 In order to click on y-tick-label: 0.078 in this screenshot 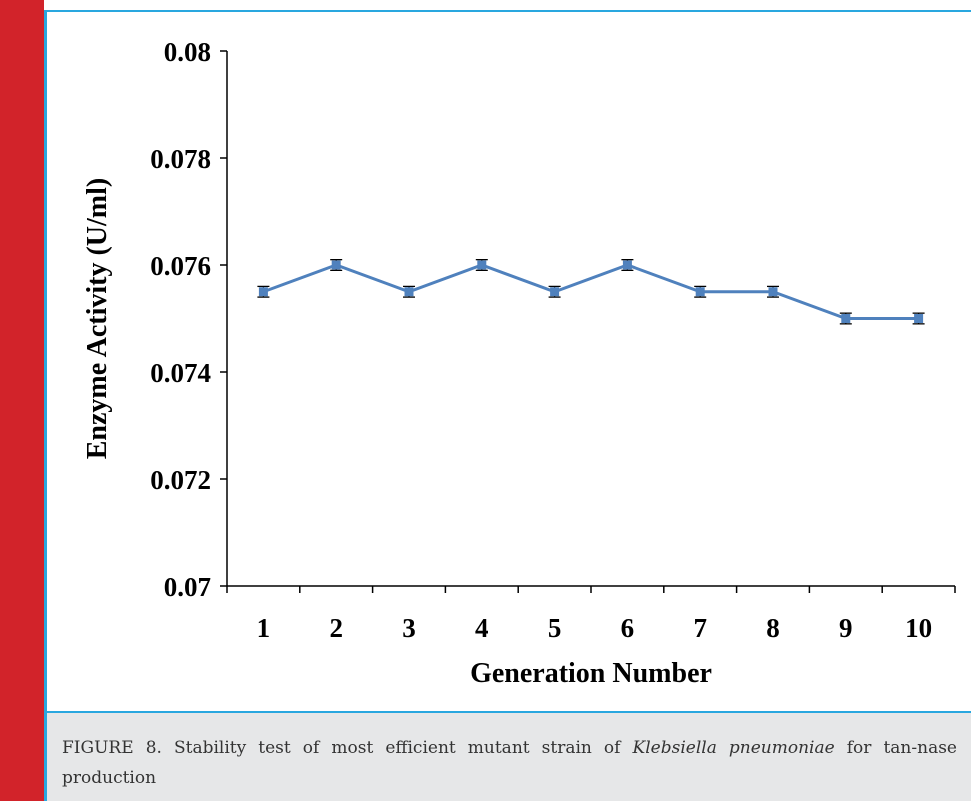, I will do `click(180, 159)`.